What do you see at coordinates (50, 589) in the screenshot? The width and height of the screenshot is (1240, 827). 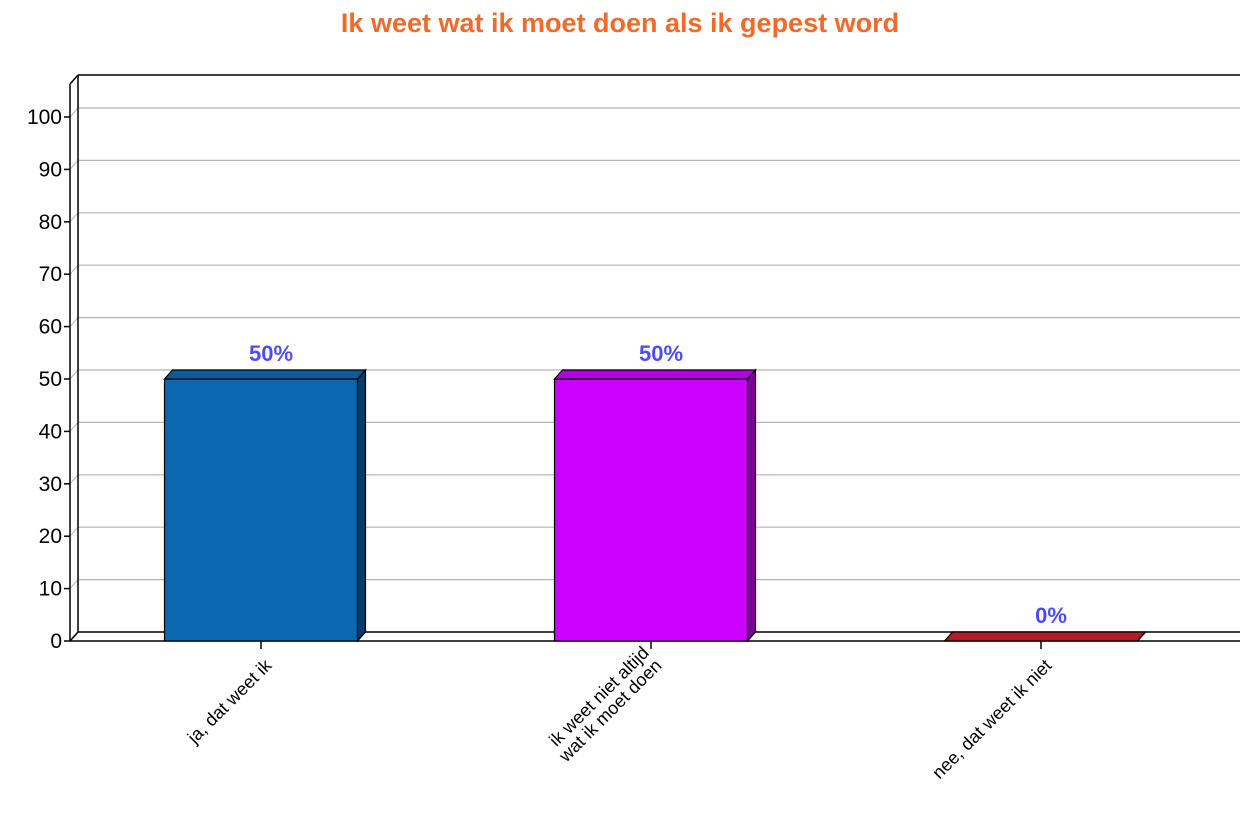 I see `y-tick-label: 10` at bounding box center [50, 589].